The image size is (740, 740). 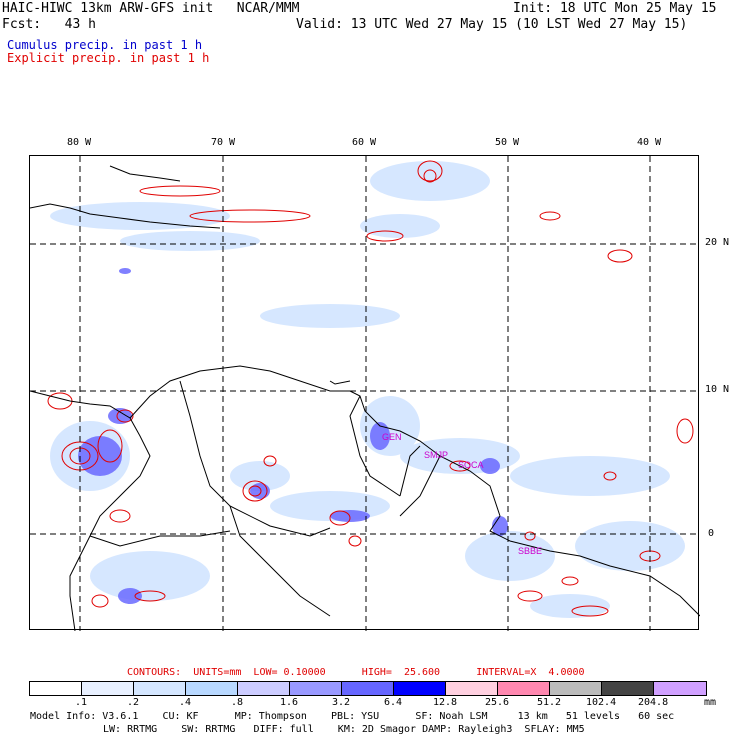 I want to click on lon-label-70w: 70 W, so click(x=223, y=142).